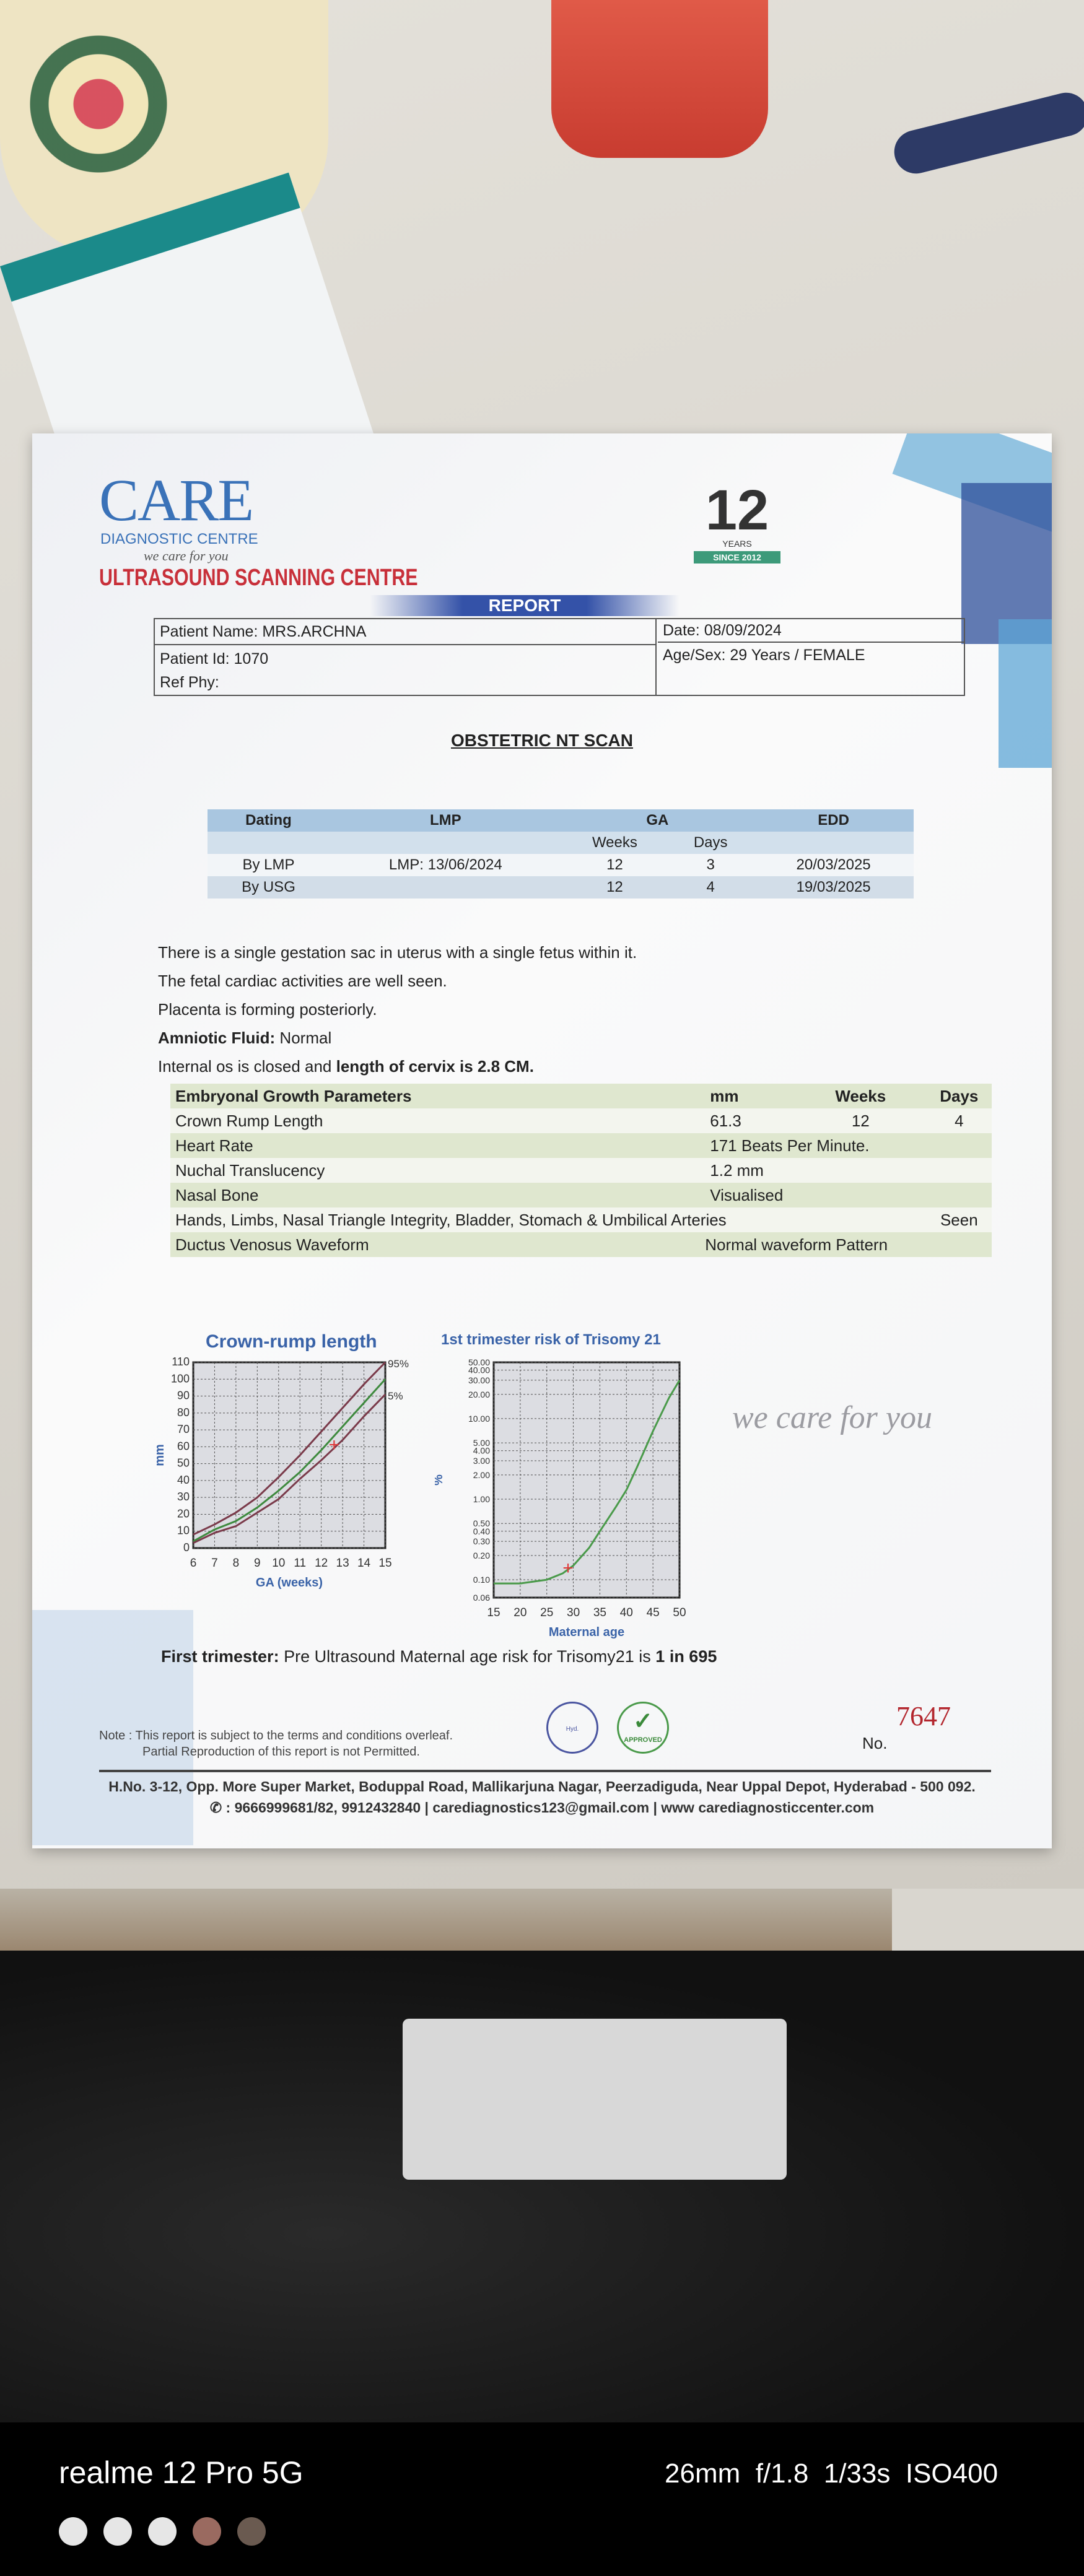  Describe the element at coordinates (959, 1220) in the screenshot. I see `cell: Seen` at that location.